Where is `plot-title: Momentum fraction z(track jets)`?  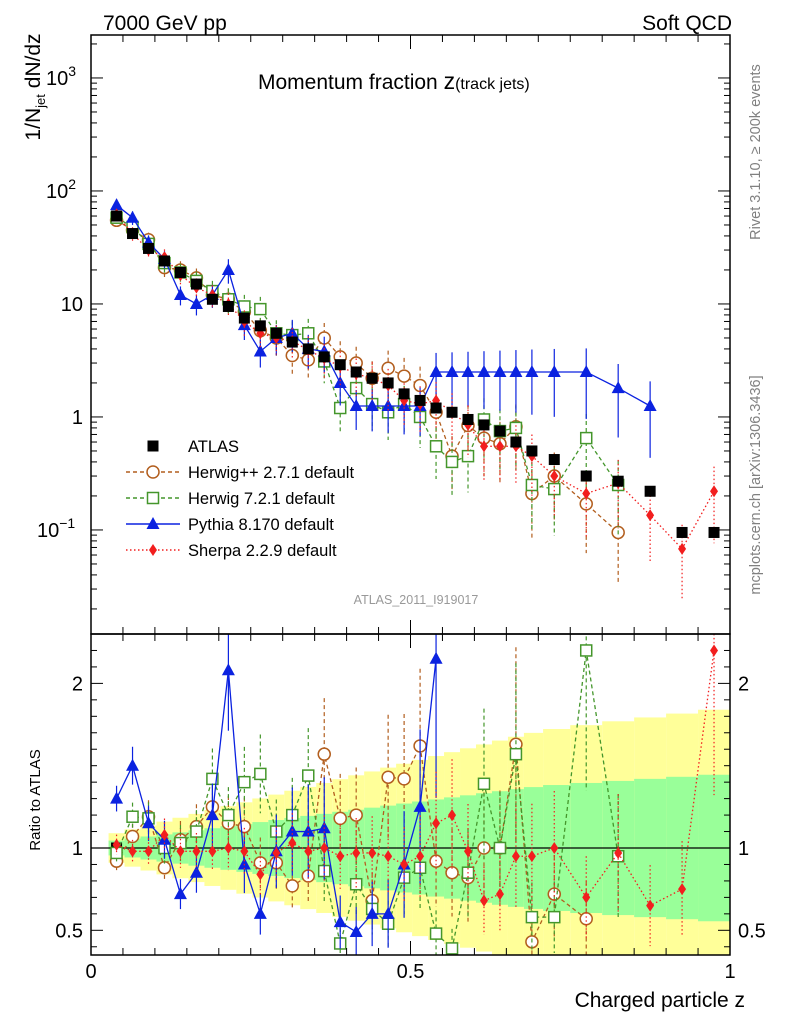
plot-title: Momentum fraction z(track jets) is located at coordinates (394, 81).